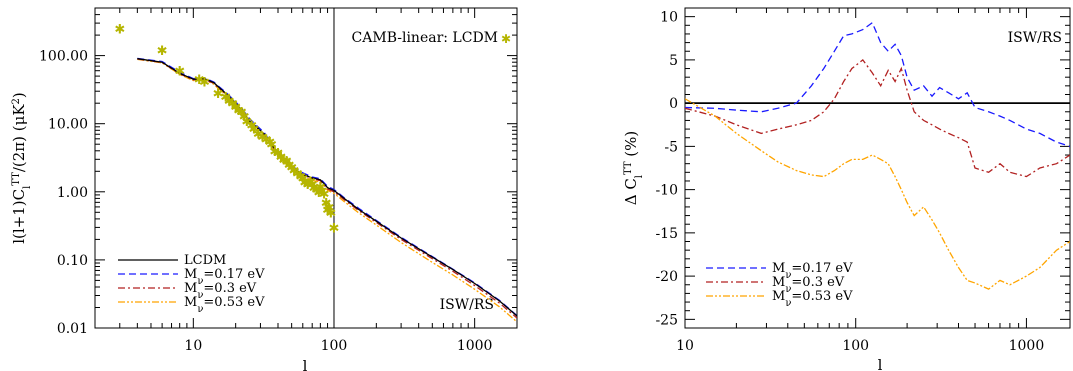 This screenshot has width=1073, height=371. I want to click on right-x-axis-label: l, so click(880, 363).